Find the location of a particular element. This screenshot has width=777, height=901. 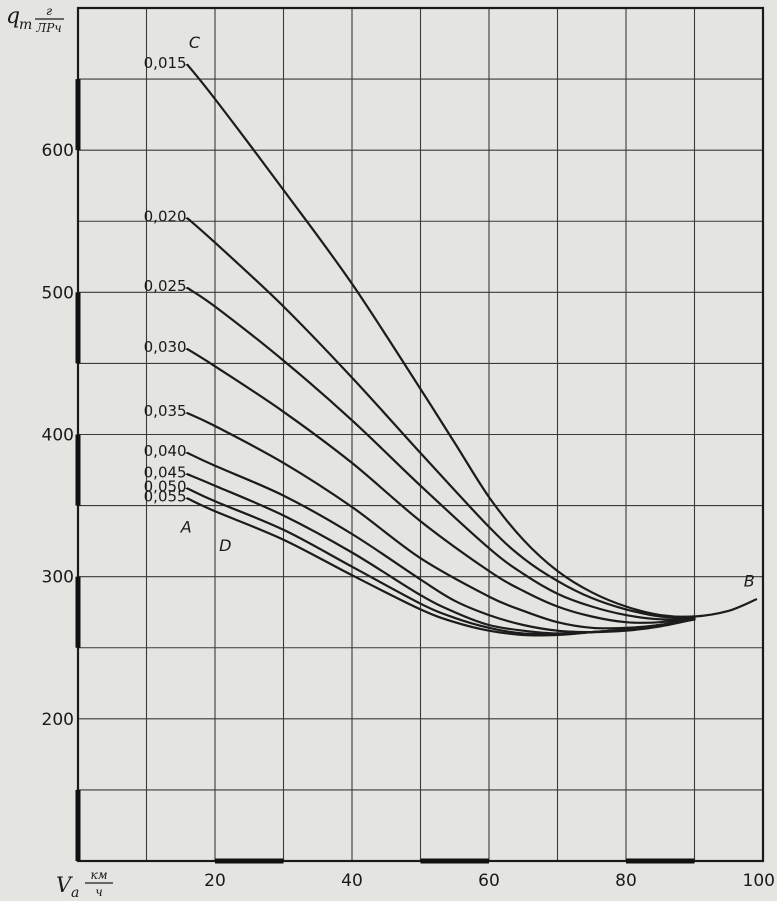

point-label-D: D is located at coordinates (225, 545).